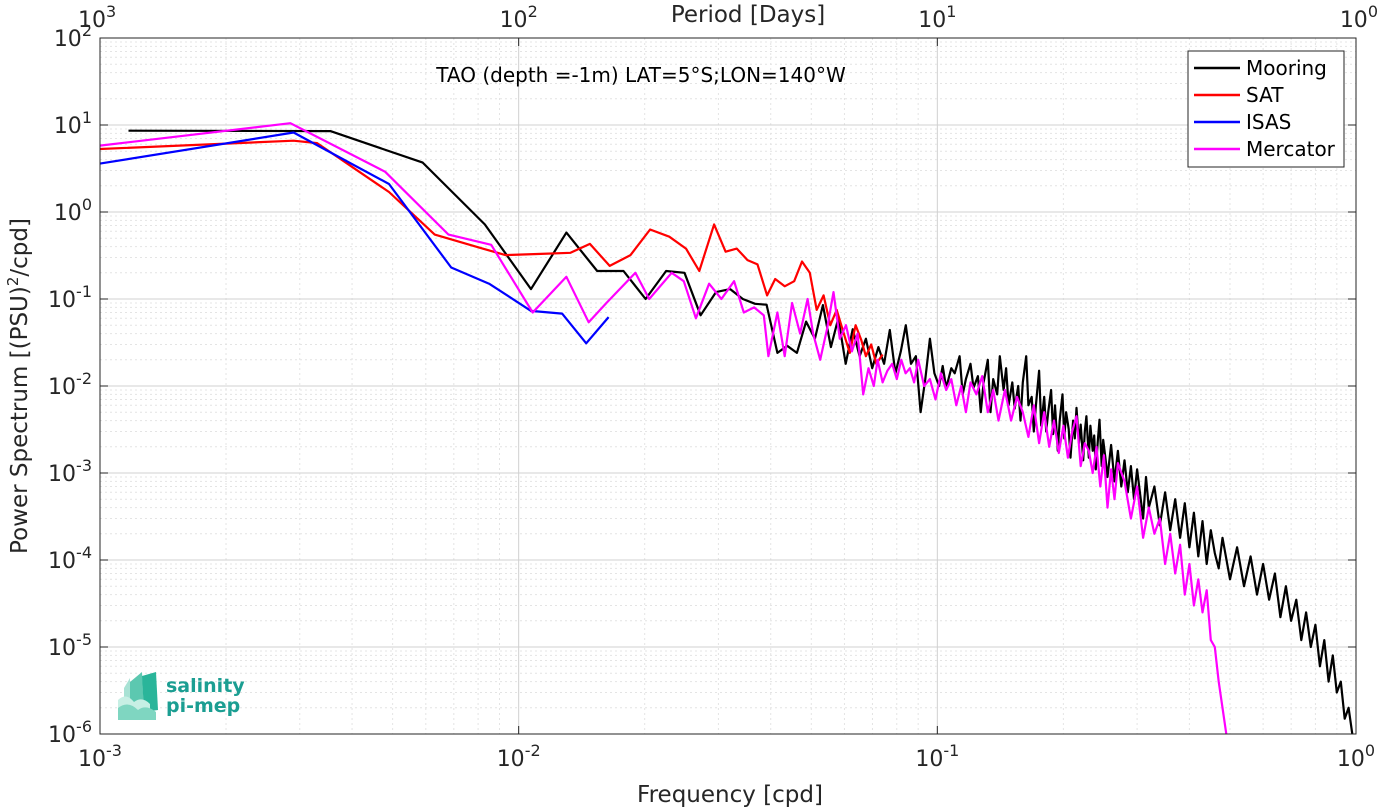 The height and width of the screenshot is (809, 1383). Describe the element at coordinates (70, 558) in the screenshot. I see `y-tick-label: 10⁻⁴` at that location.